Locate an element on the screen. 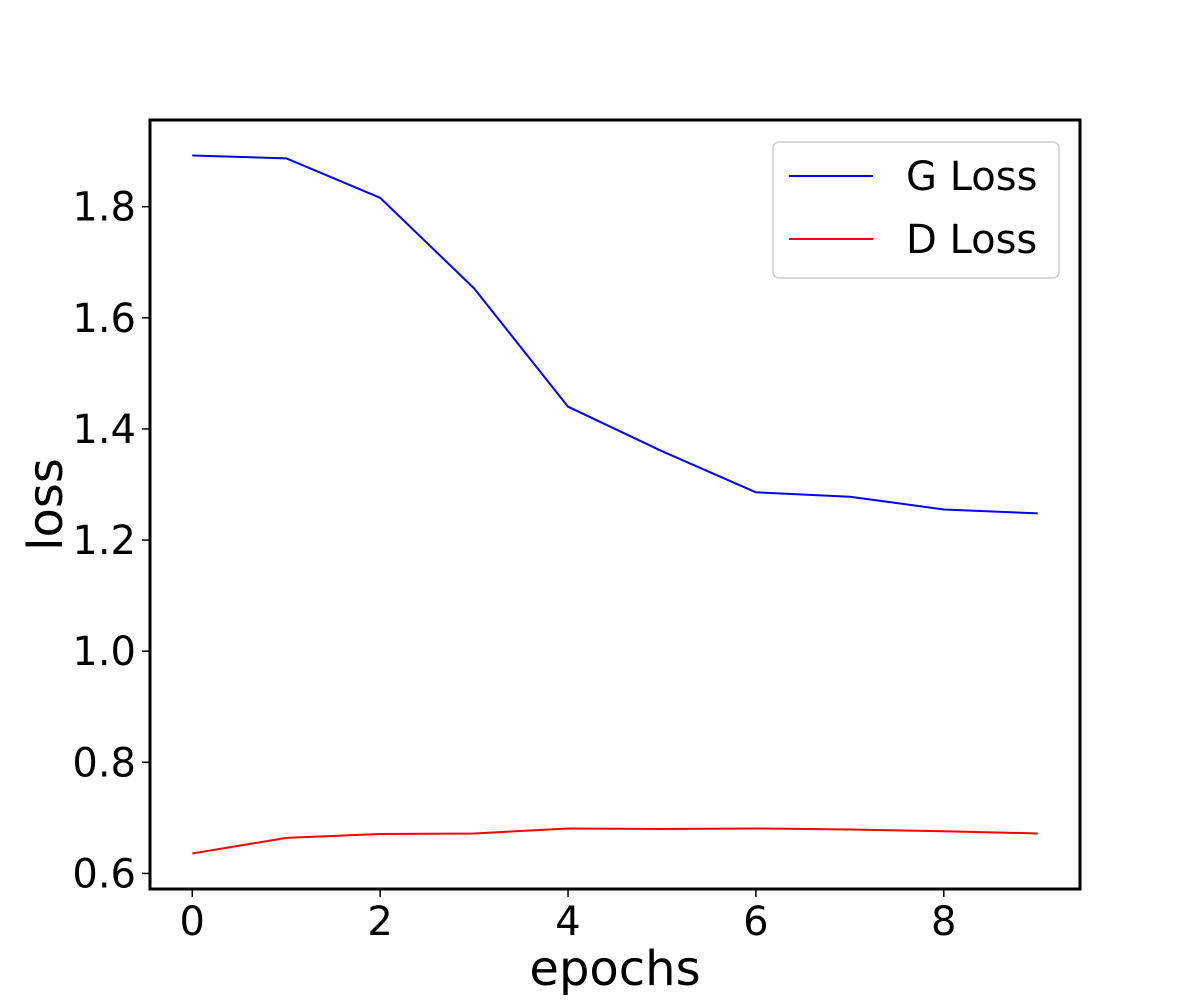 The width and height of the screenshot is (1200, 1000). y-axis-title: loss is located at coordinates (46, 504).